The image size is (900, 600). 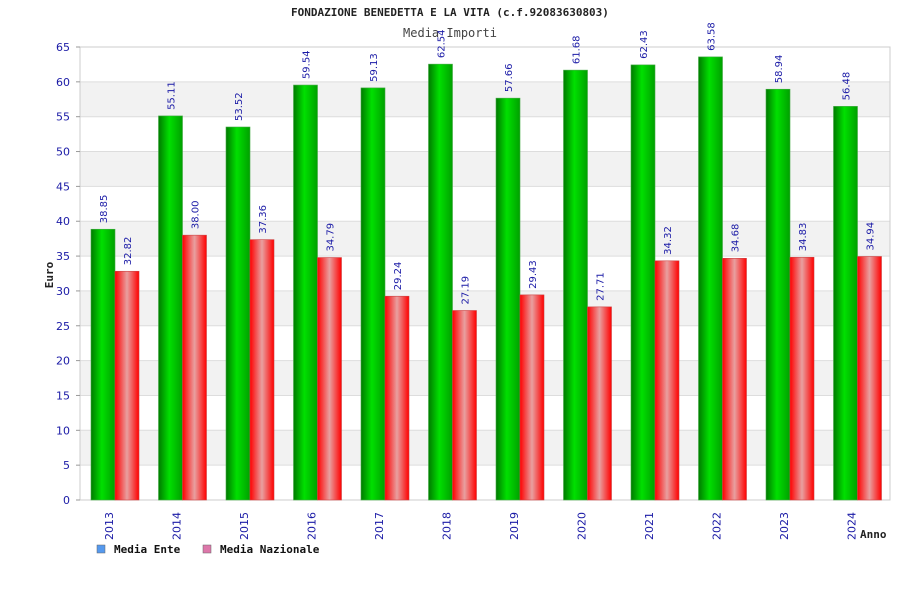 I want to click on data-label: 58.94, so click(x=779, y=69).